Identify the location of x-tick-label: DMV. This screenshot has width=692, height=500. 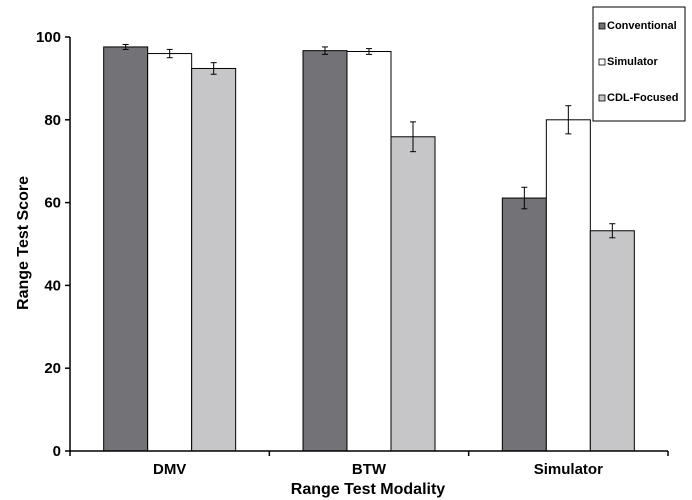
(169, 469).